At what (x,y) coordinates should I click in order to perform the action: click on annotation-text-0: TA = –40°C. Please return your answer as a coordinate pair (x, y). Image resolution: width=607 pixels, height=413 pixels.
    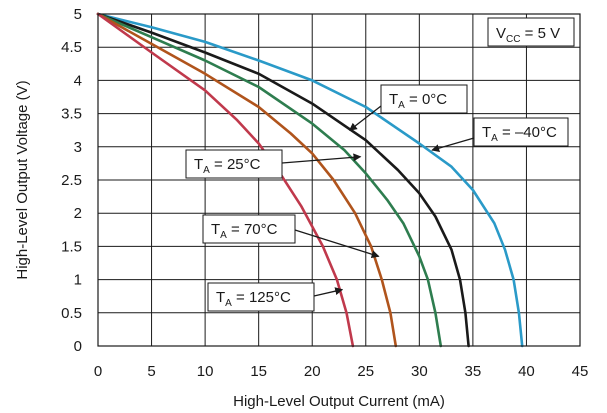
    Looking at the image, I should click on (519, 134).